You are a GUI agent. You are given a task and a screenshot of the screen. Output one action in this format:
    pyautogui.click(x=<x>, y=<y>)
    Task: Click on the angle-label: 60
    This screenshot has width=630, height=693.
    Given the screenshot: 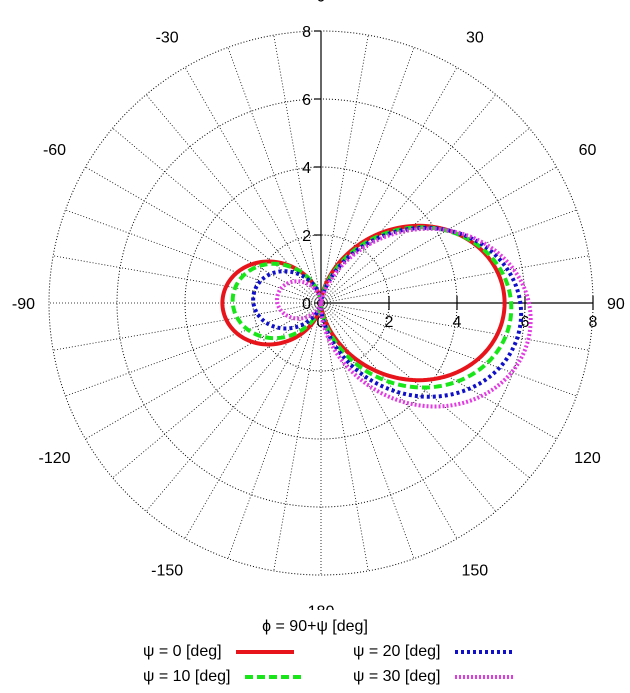 What is the action you would take?
    pyautogui.click(x=588, y=150)
    